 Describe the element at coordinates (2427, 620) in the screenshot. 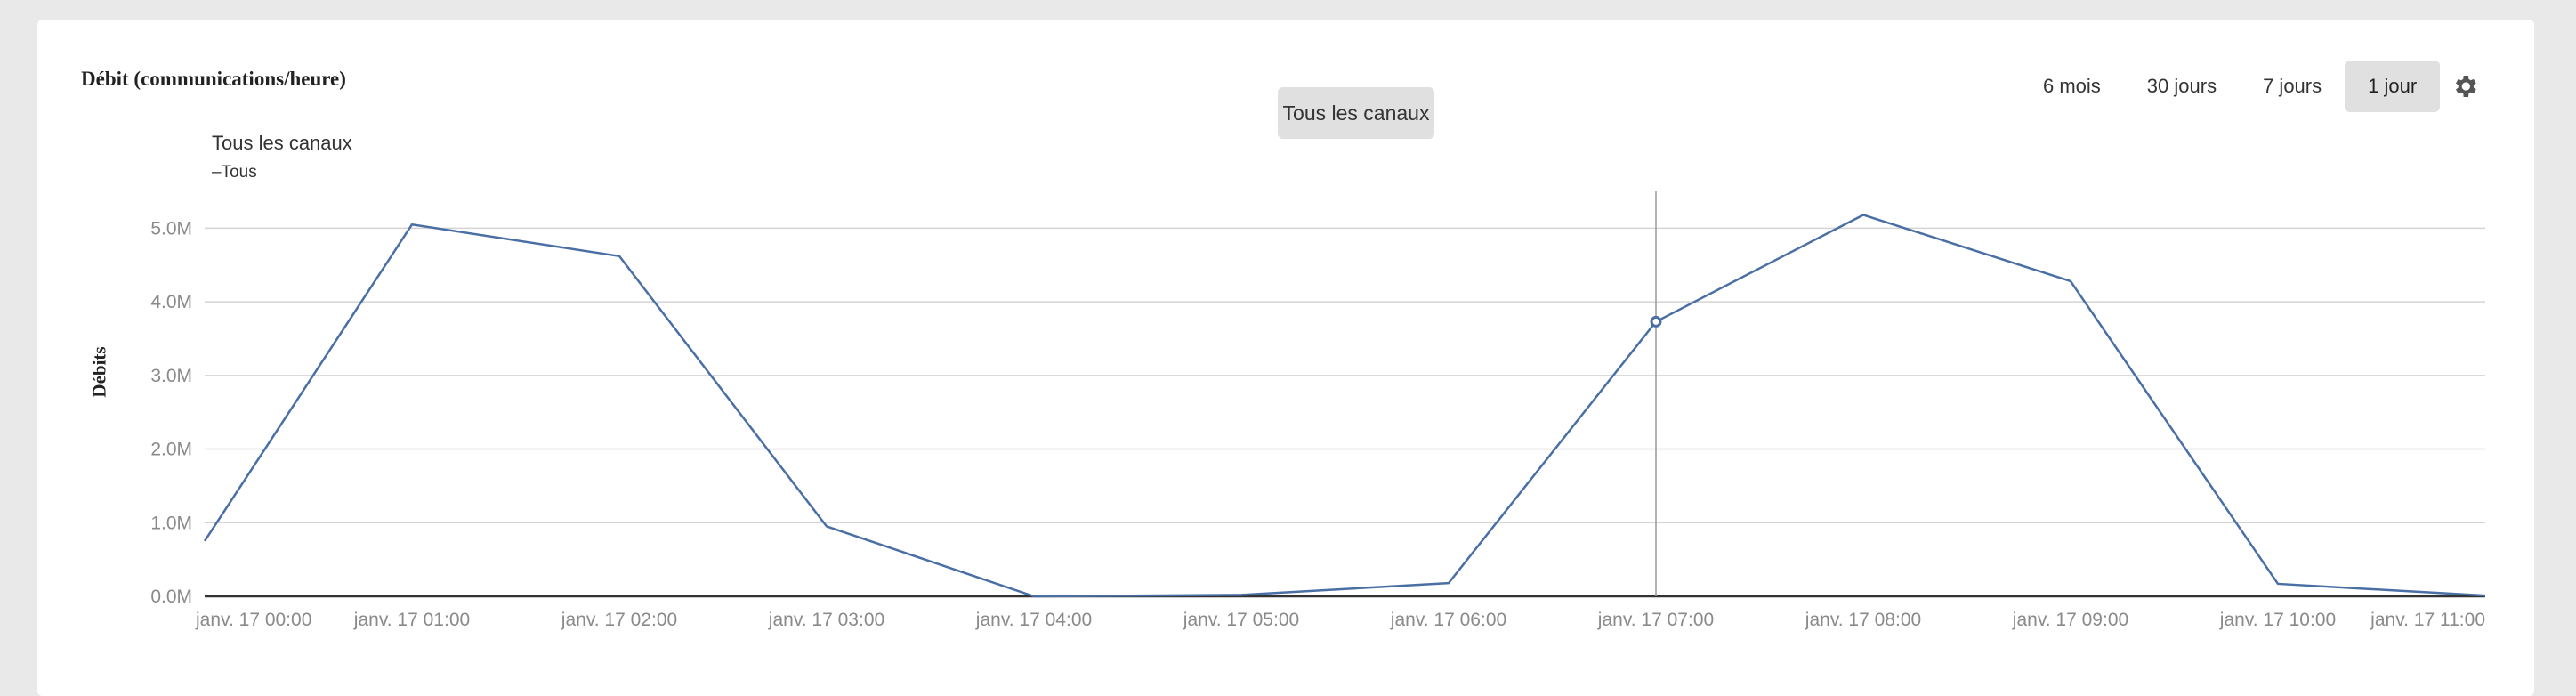

I see `x-tick-label: janv. 17 11:00` at that location.